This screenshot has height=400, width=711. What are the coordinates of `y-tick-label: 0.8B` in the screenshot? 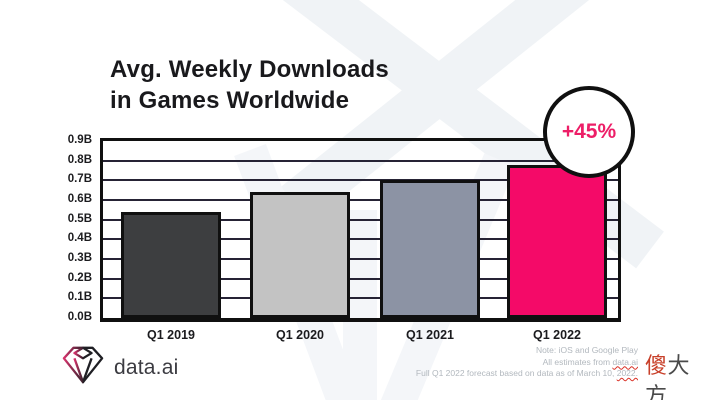 It's located at (79, 159).